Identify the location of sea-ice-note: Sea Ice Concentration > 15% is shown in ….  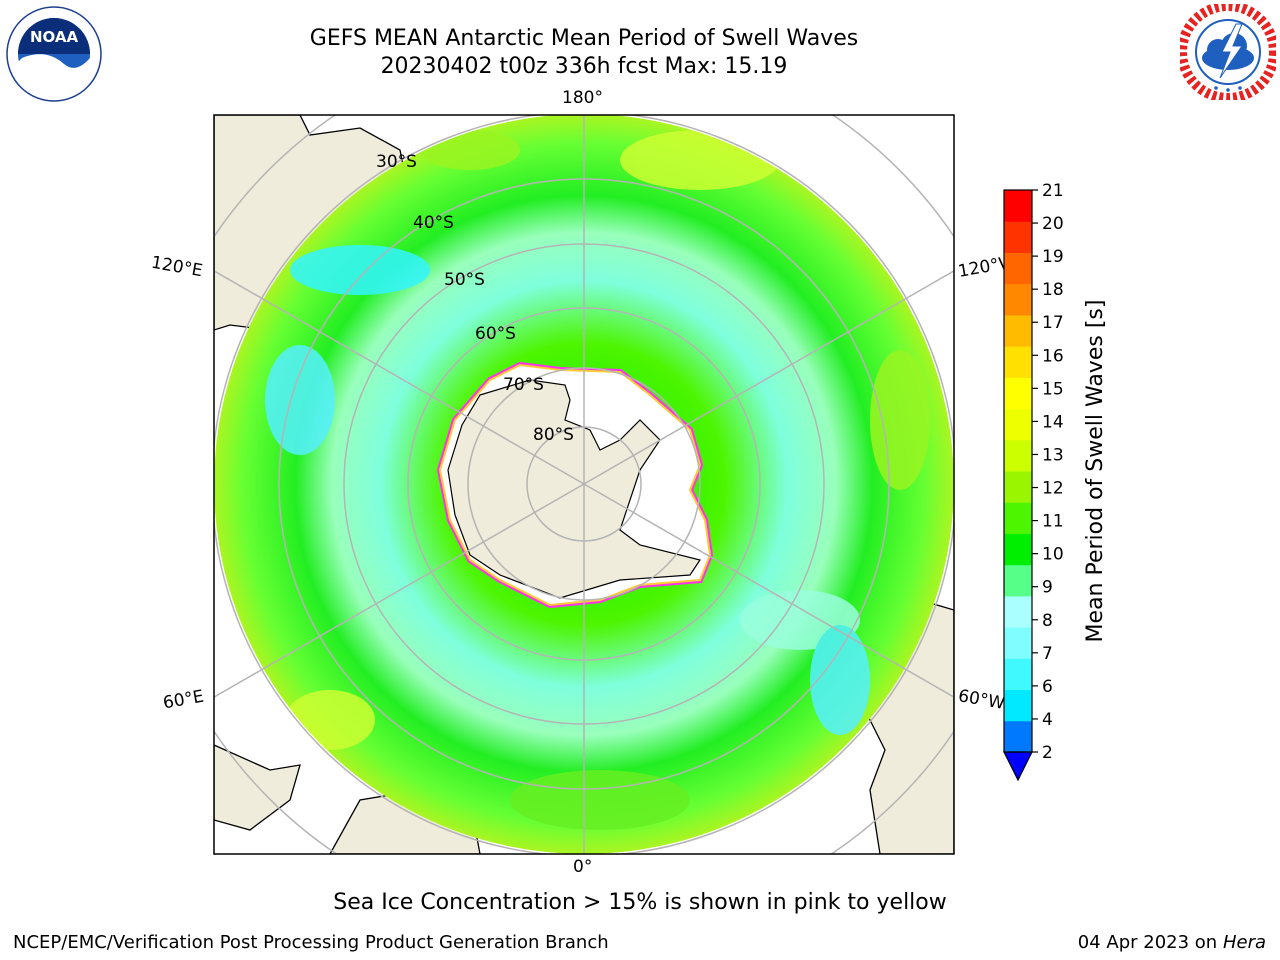
(640, 902).